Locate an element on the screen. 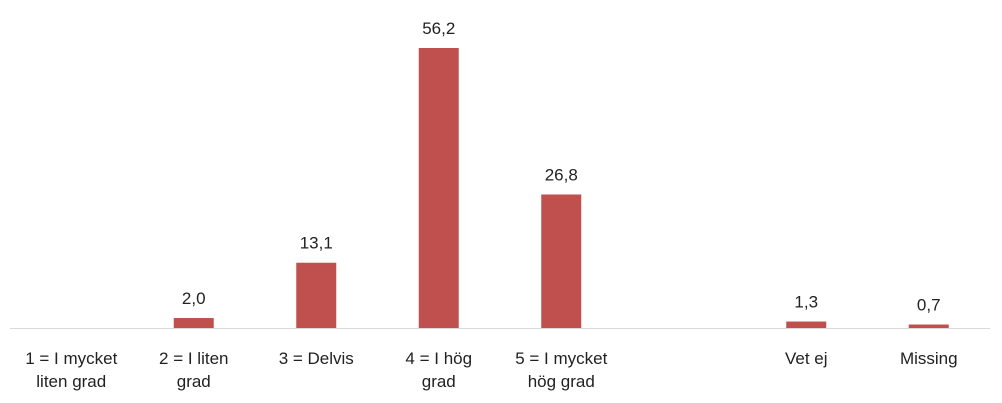 This screenshot has height=403, width=1002. category-label-3-line-0: 4 = I hög is located at coordinates (438, 358).